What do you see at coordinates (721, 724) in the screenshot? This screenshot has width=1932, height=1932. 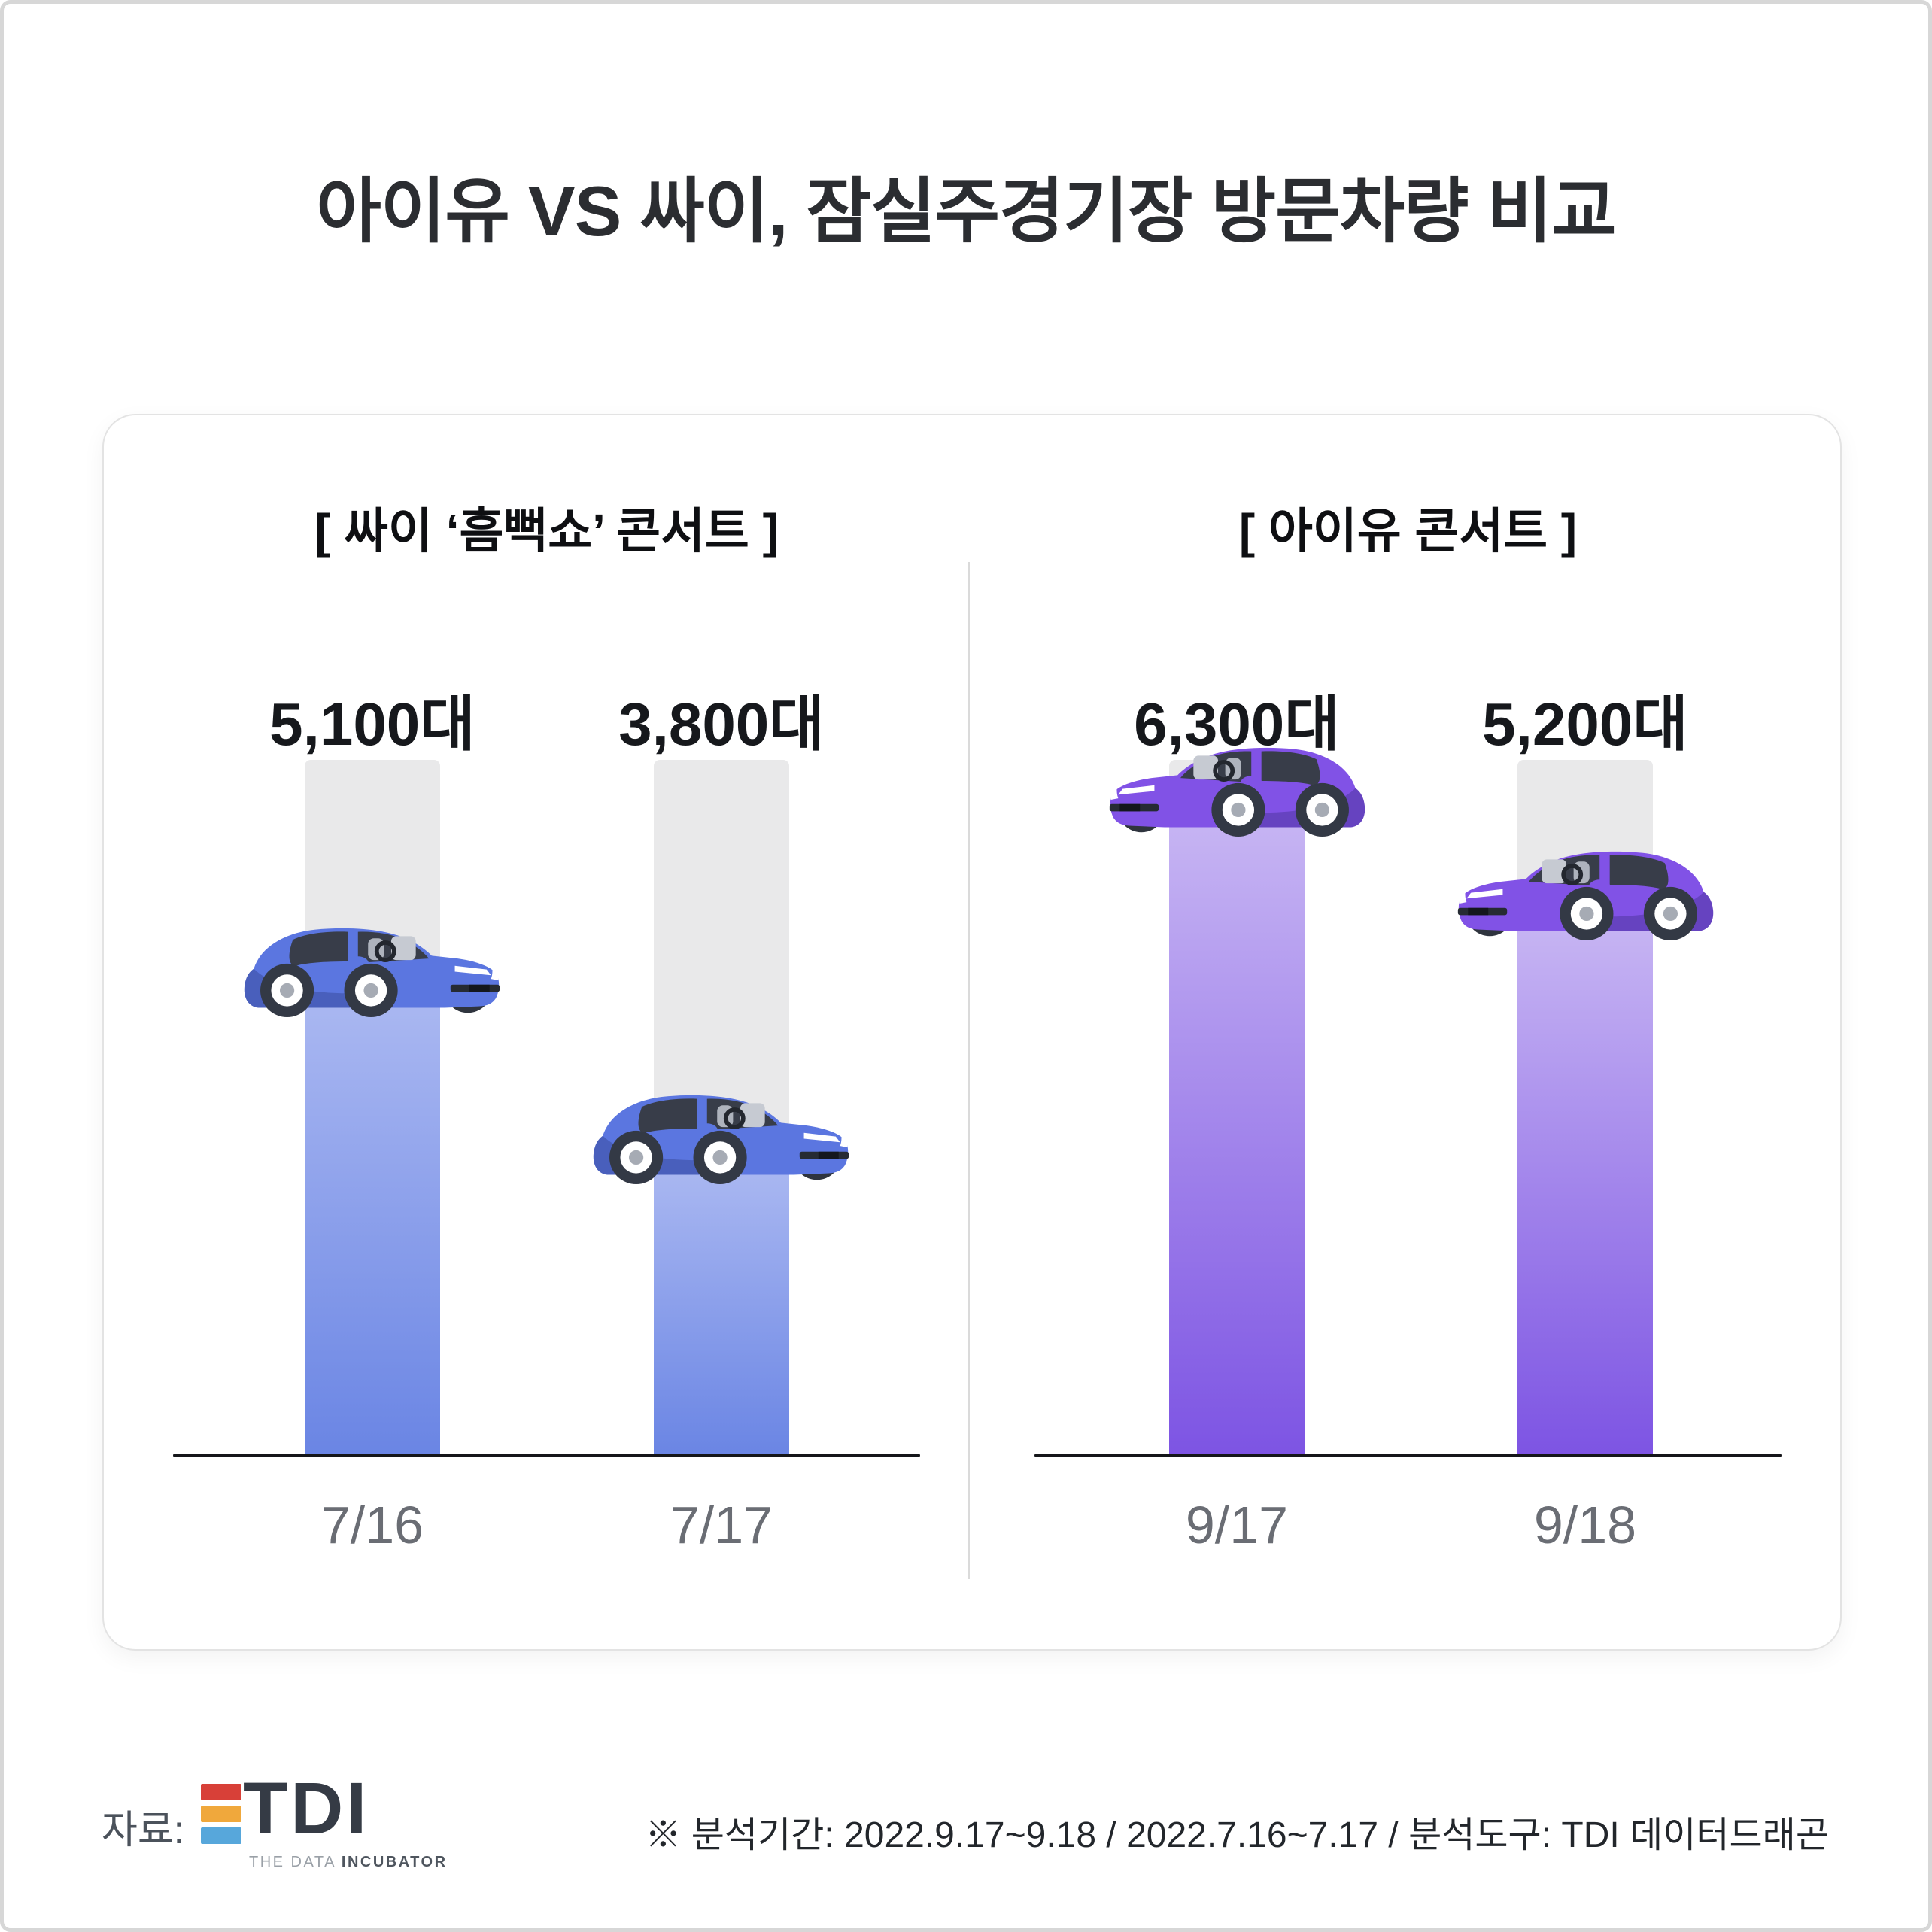 I see `value-label: 3,800대` at bounding box center [721, 724].